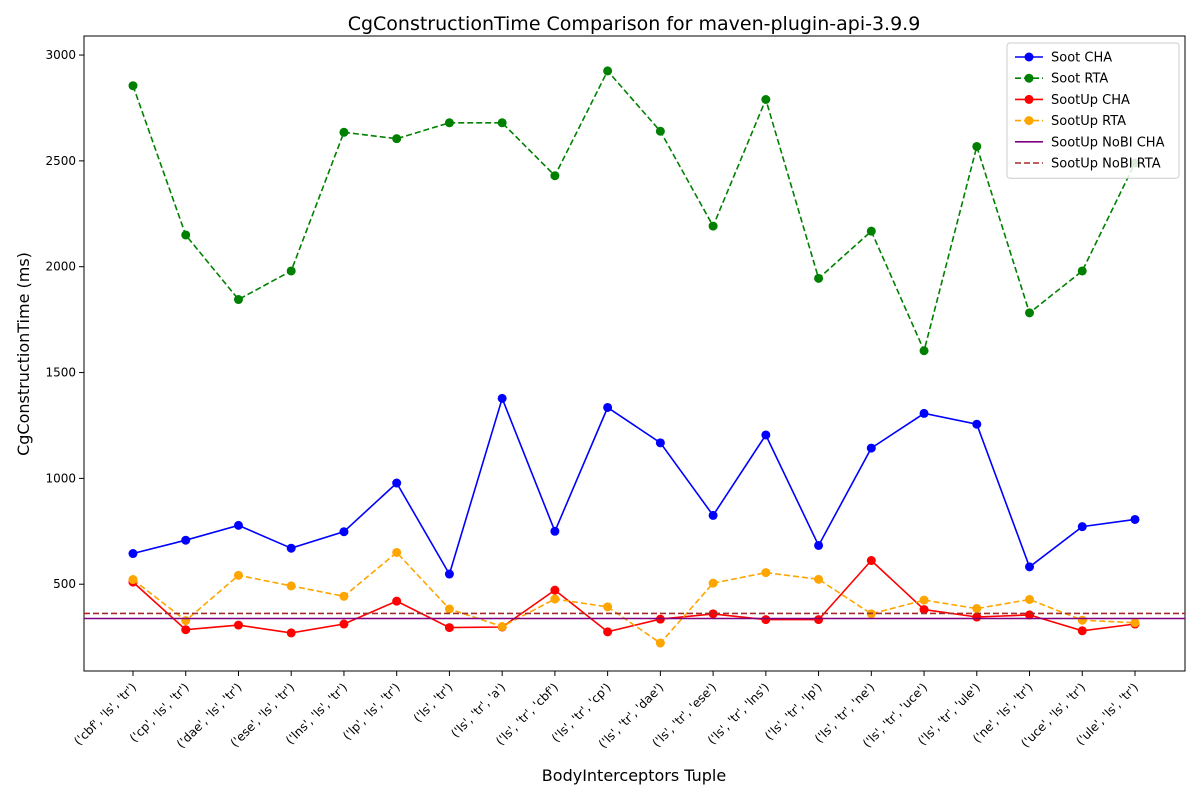  Describe the element at coordinates (1061, 79) in the screenshot. I see `legend-item-soot-rta: Soot RTA` at that location.